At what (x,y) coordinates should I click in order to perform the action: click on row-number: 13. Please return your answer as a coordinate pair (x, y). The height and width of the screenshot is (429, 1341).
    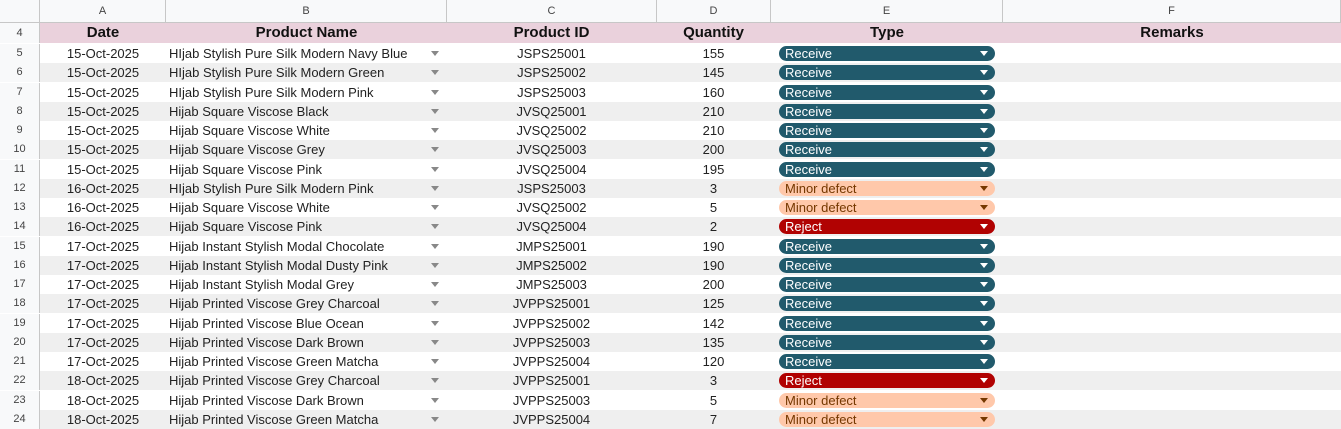
    Looking at the image, I should click on (20, 207).